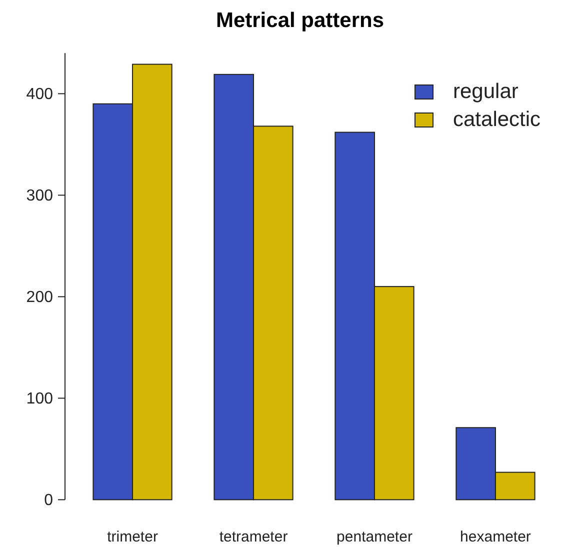 This screenshot has width=561, height=547. Describe the element at coordinates (497, 119) in the screenshot. I see `legend-label: catalectic` at that location.